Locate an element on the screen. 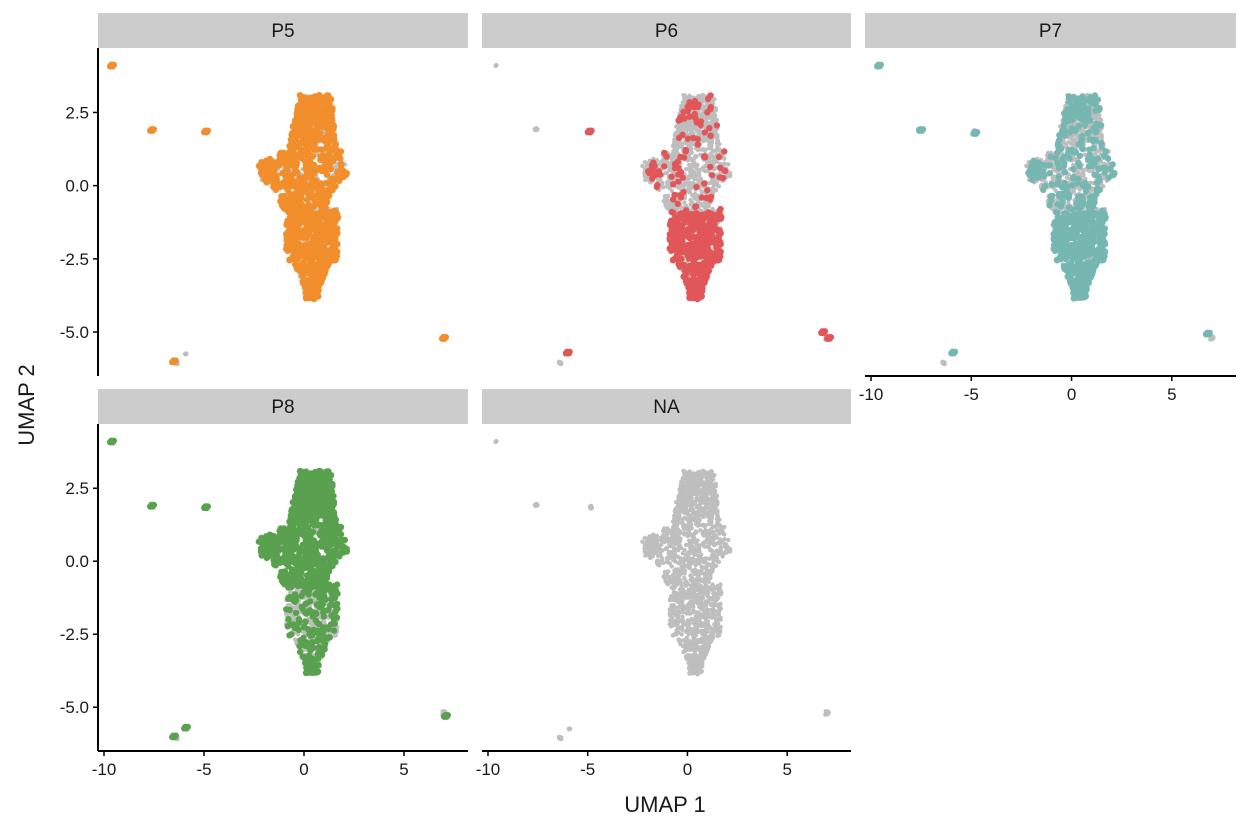  y-tick-label: -5.0 is located at coordinates (74, 332).